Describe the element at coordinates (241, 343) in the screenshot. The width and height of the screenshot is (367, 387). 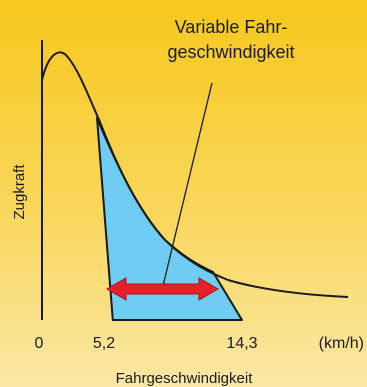
I see `x-tick-label: 14,3` at that location.